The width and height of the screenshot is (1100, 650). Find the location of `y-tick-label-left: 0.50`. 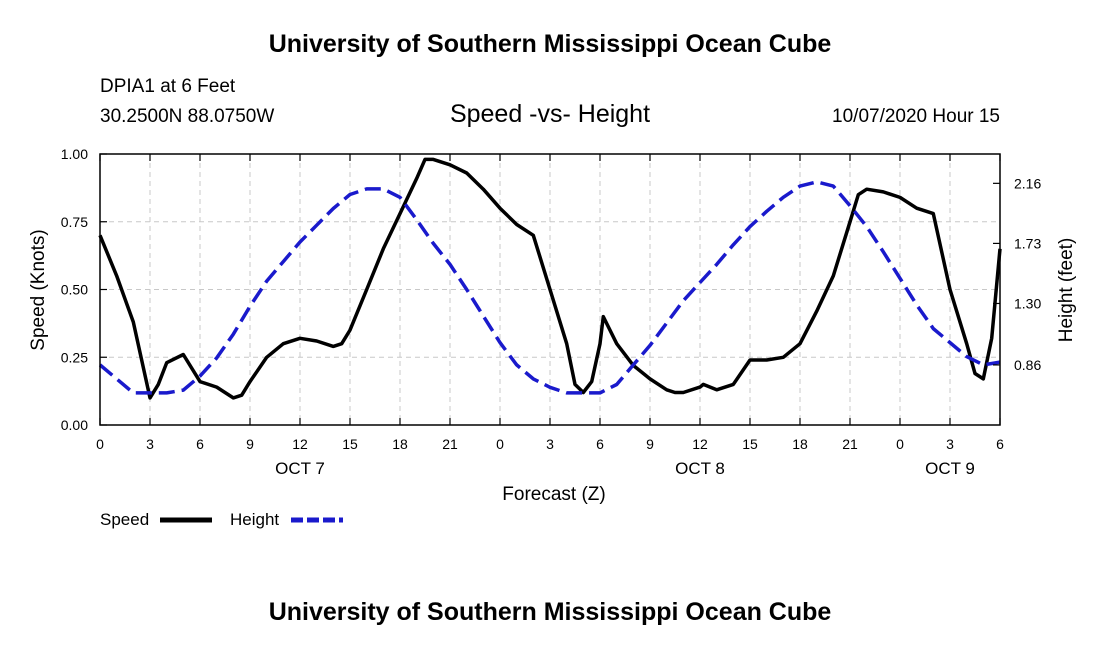

y-tick-label-left: 0.50 is located at coordinates (74, 290).